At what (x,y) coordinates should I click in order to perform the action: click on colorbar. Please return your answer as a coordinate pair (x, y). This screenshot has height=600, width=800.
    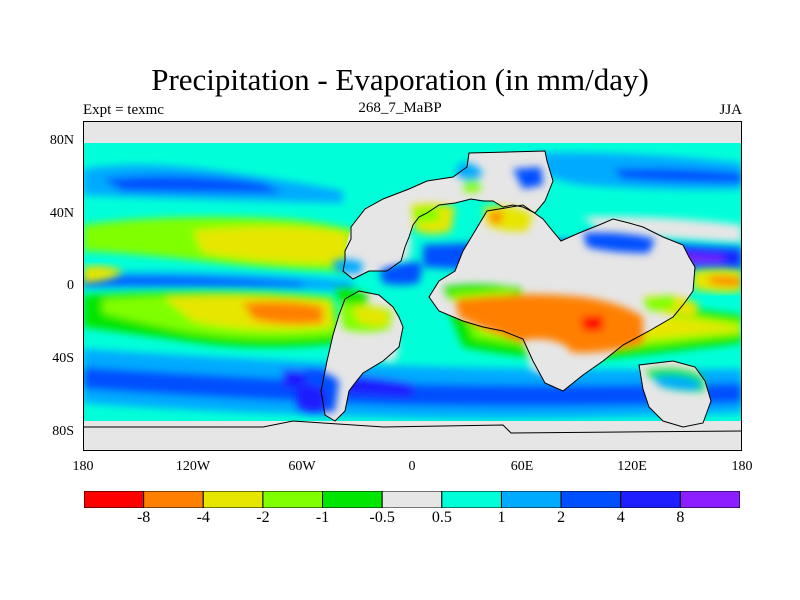
    Looking at the image, I should click on (412, 499).